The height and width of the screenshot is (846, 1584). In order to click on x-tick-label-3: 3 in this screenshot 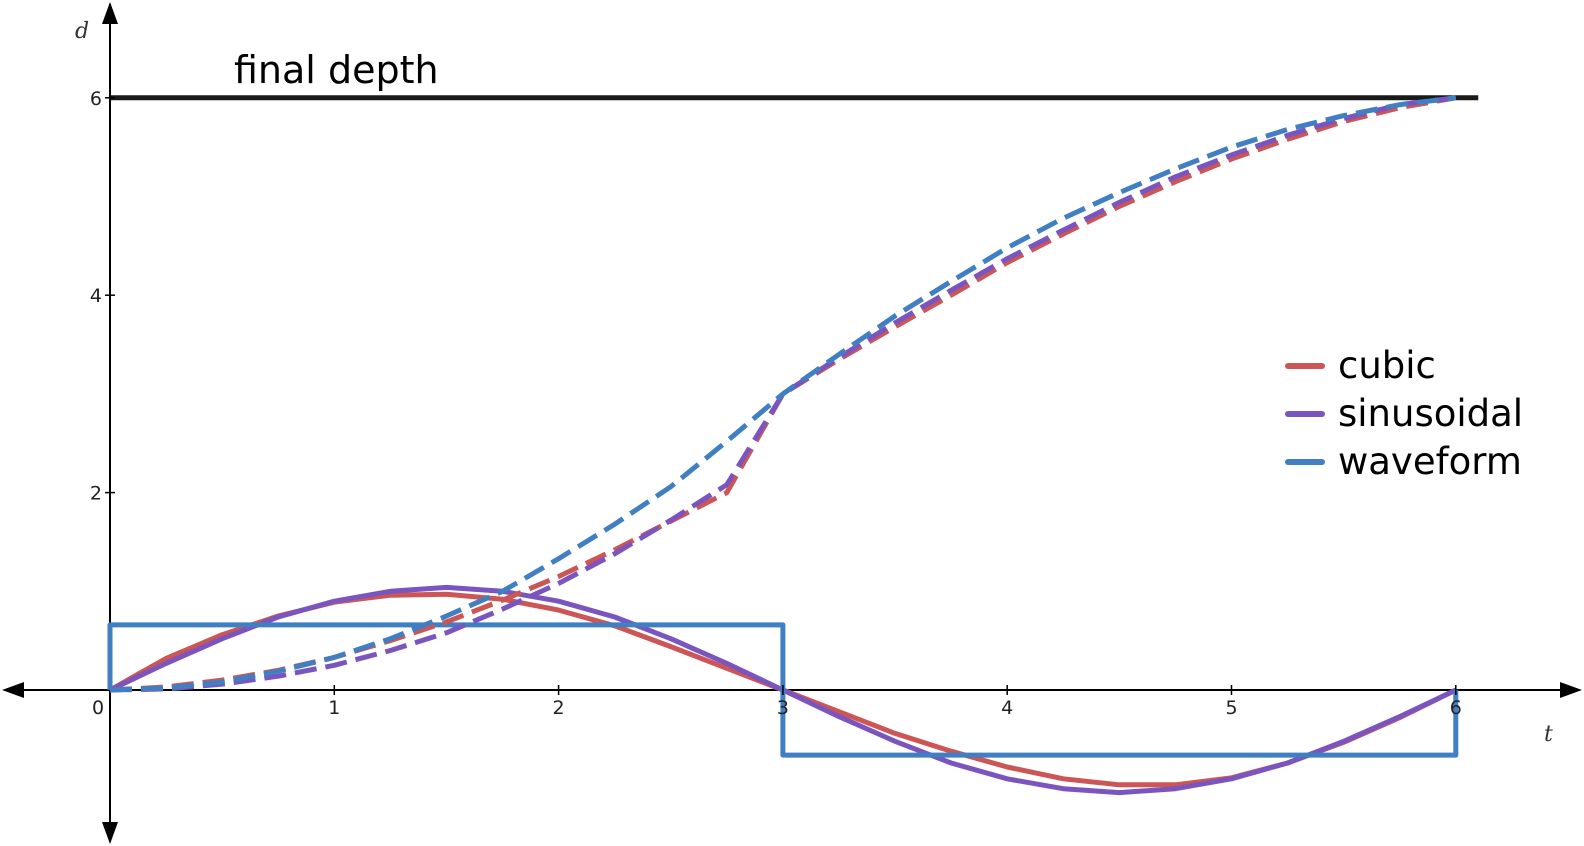, I will do `click(783, 708)`.